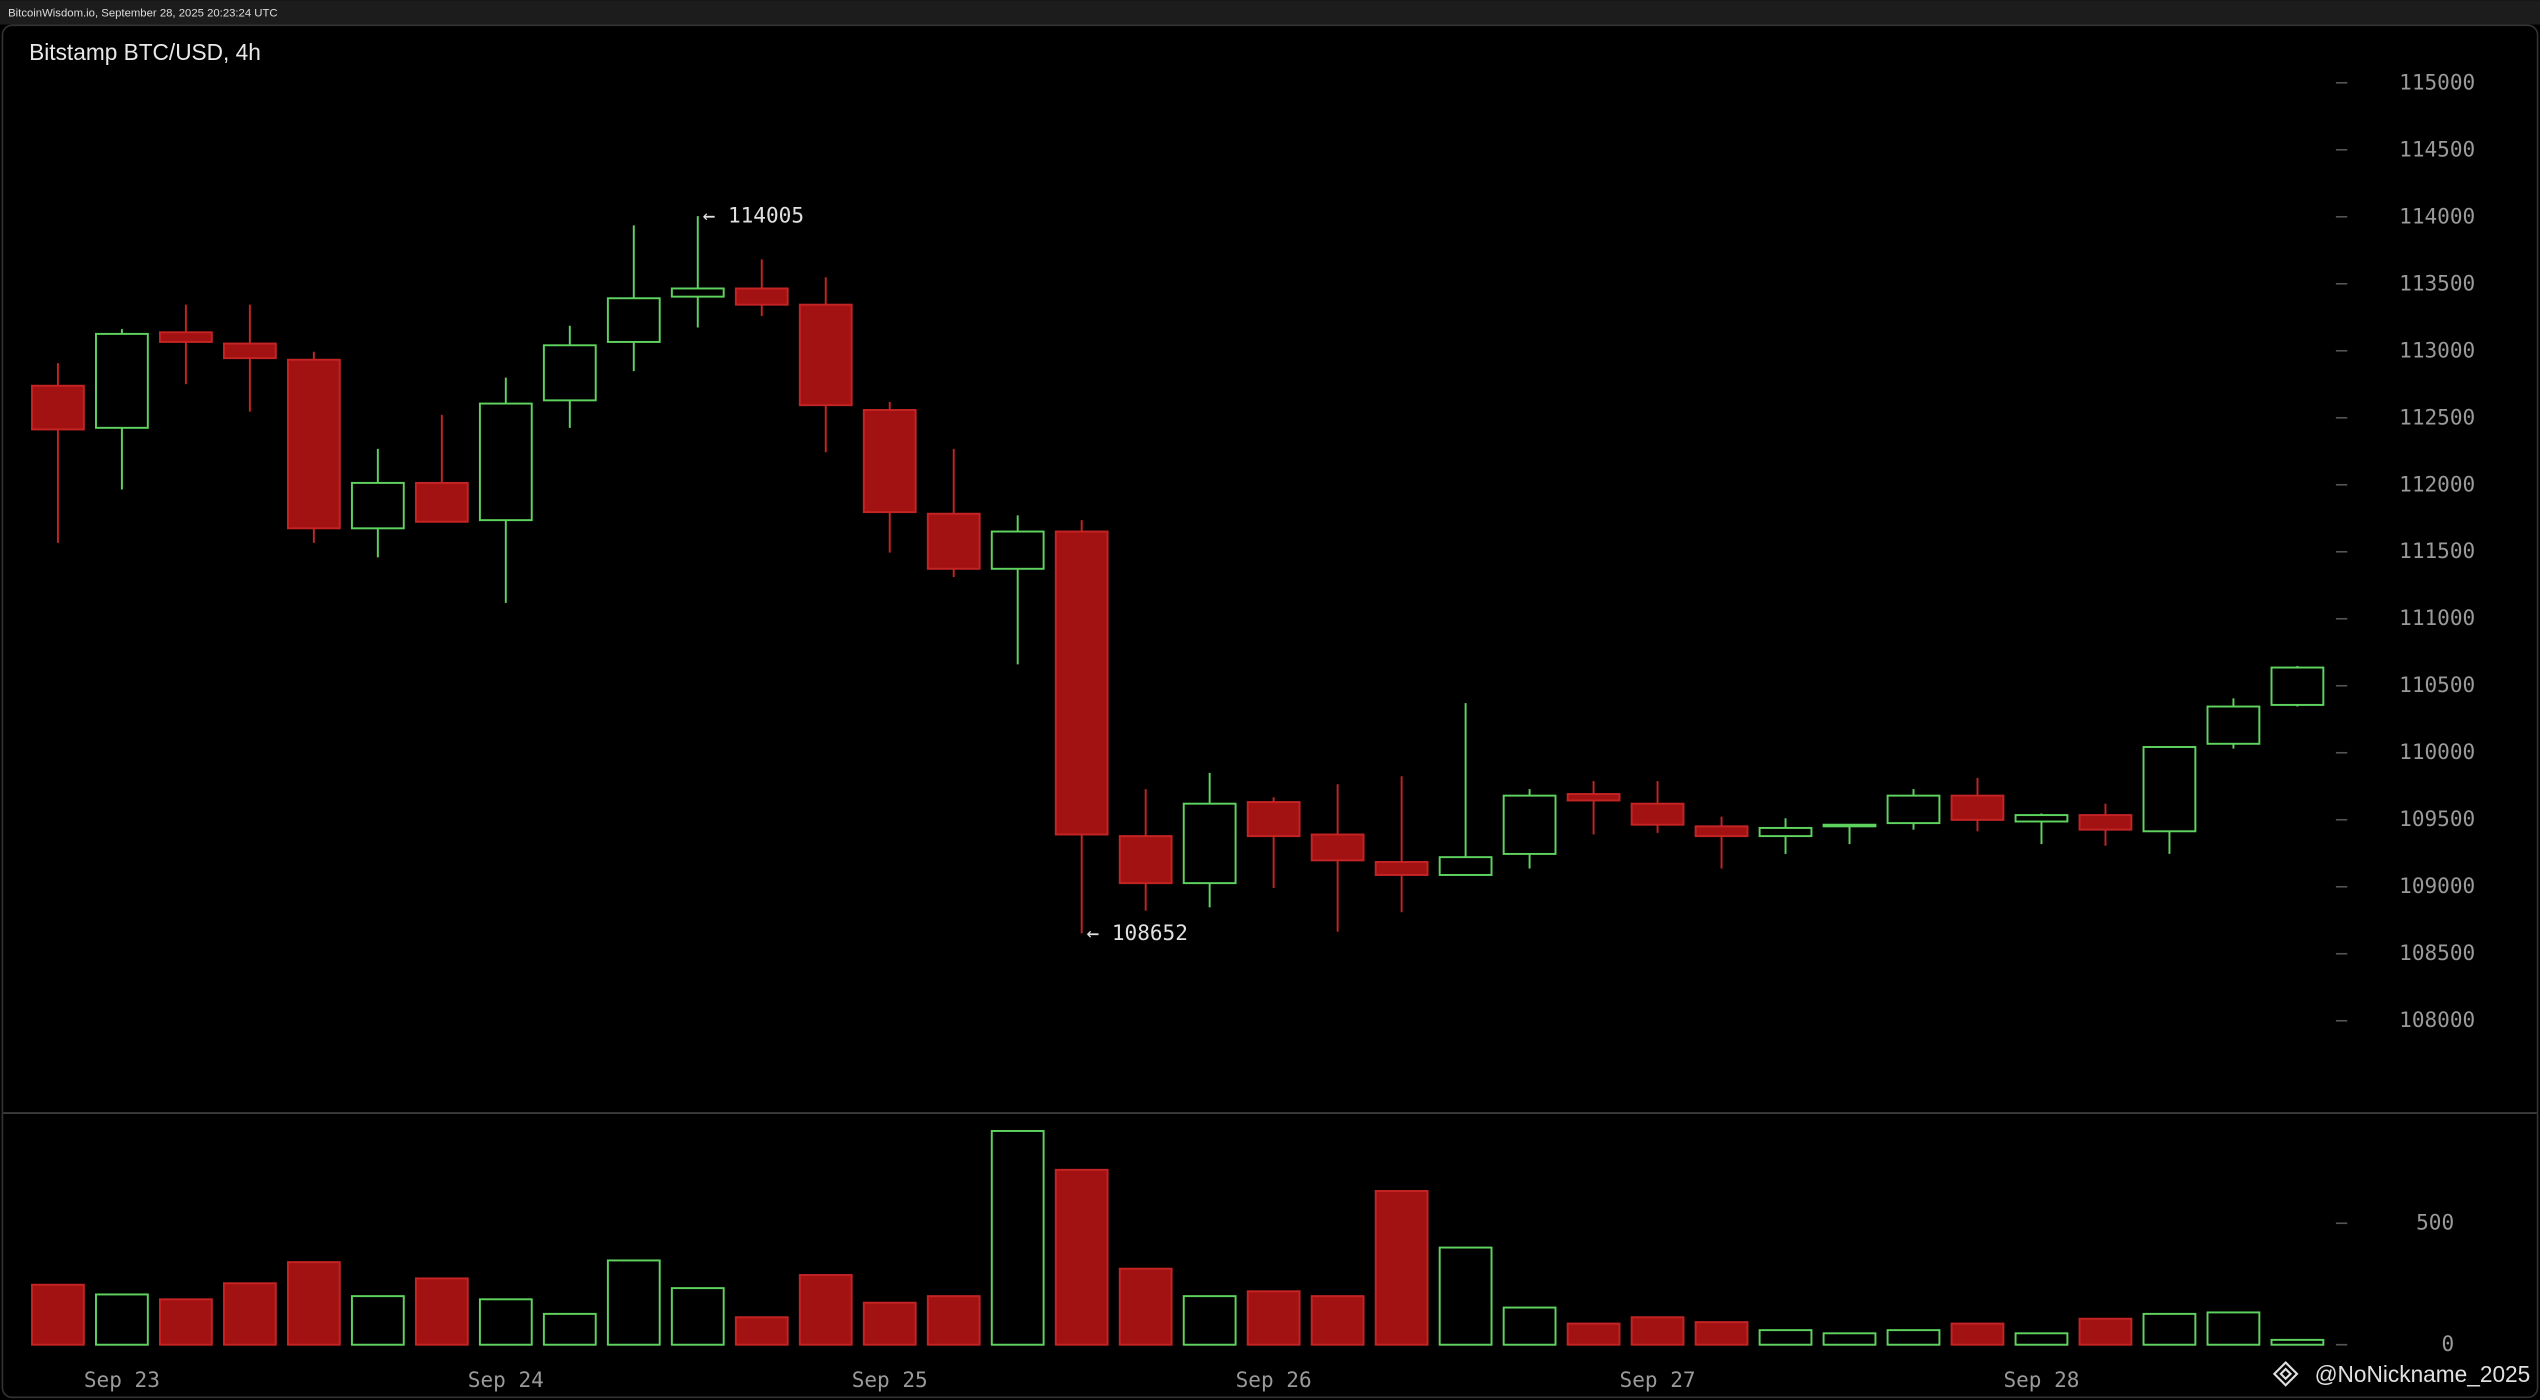 The height and width of the screenshot is (1400, 2540). What do you see at coordinates (2437, 282) in the screenshot?
I see `y-tick-label: 113500` at bounding box center [2437, 282].